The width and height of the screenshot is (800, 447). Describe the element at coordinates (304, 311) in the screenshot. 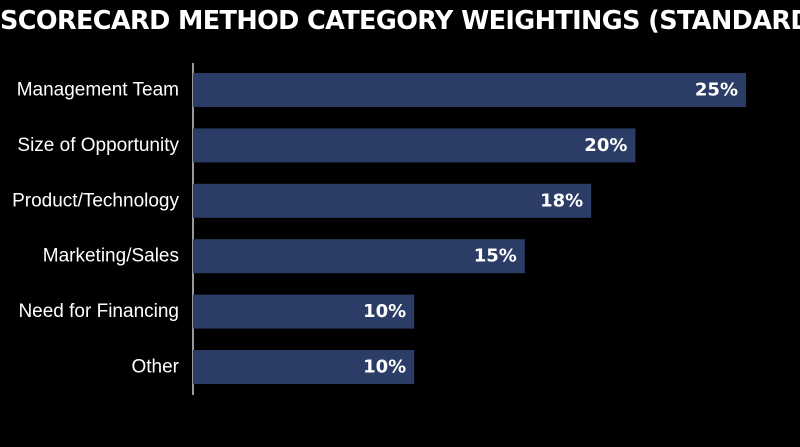

I see `bar-need-for-financing` at that location.